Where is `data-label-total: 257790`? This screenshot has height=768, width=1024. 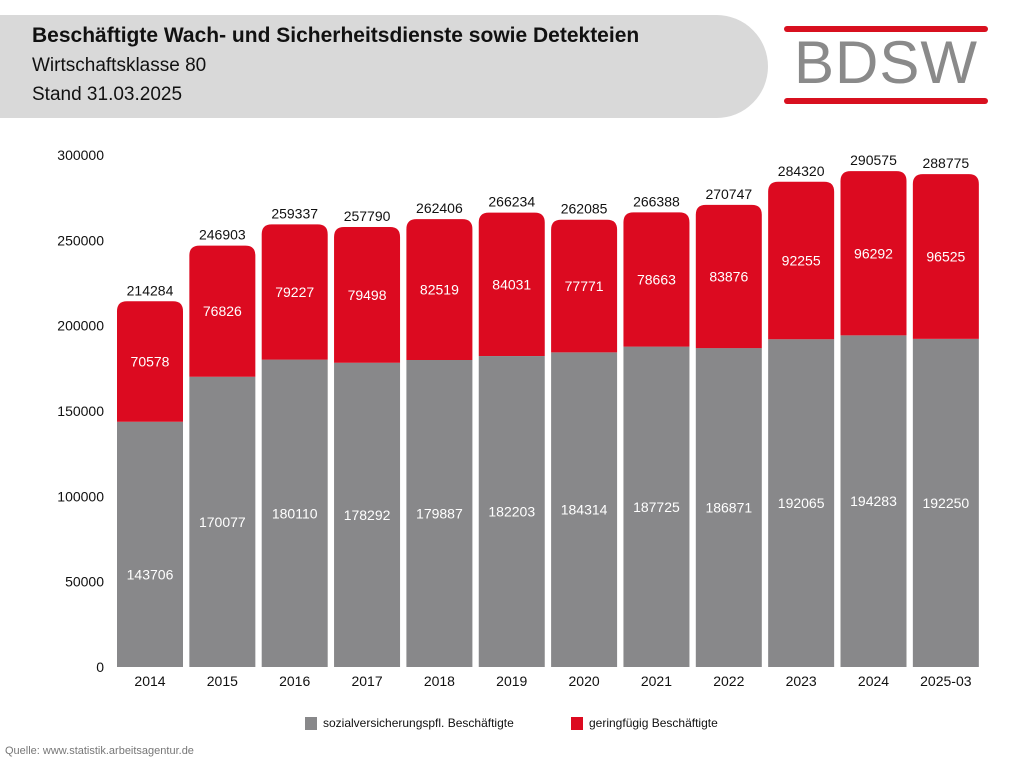 data-label-total: 257790 is located at coordinates (367, 216).